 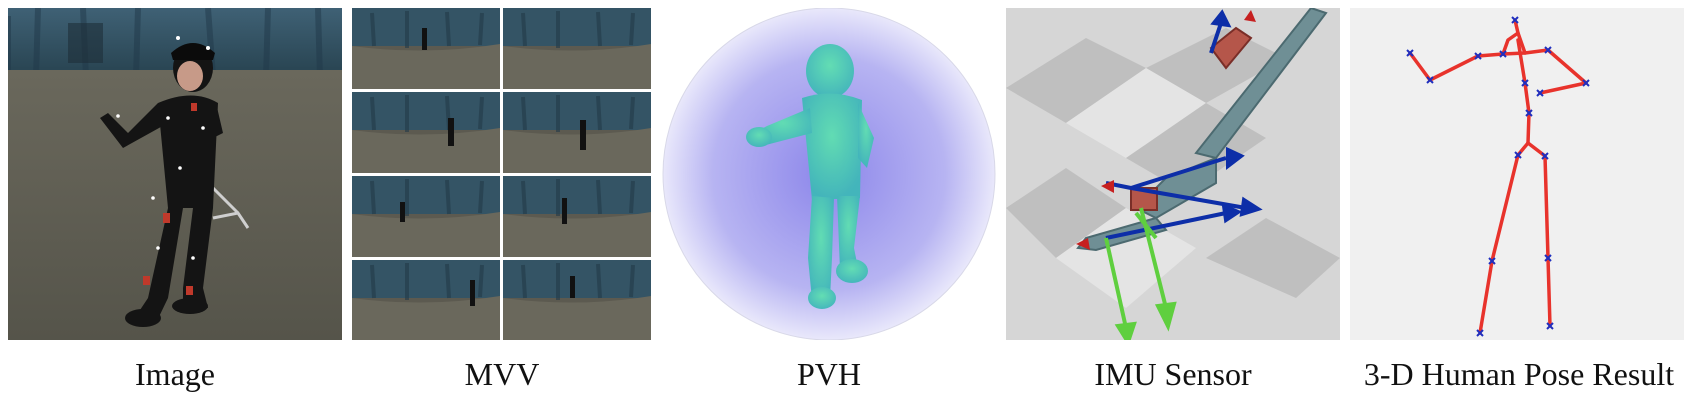 What do you see at coordinates (1498, 176) in the screenshot?
I see `joint-markers` at bounding box center [1498, 176].